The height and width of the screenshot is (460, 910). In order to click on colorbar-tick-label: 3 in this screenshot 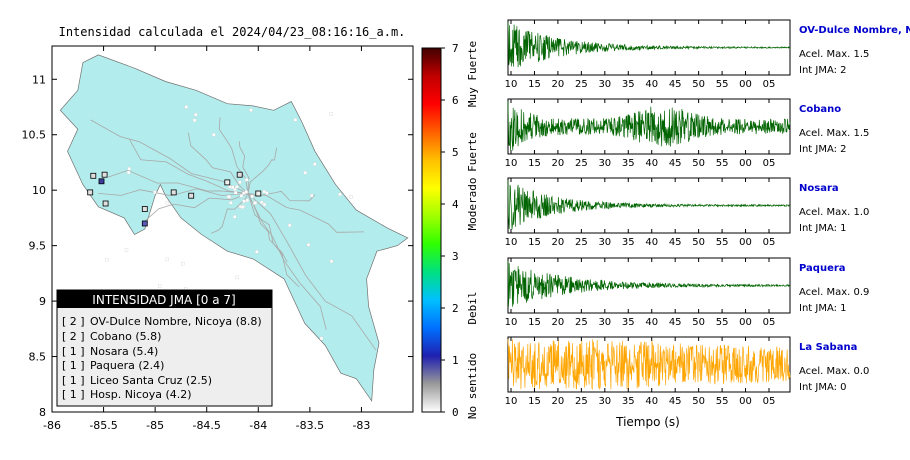, I will do `click(455, 256)`.